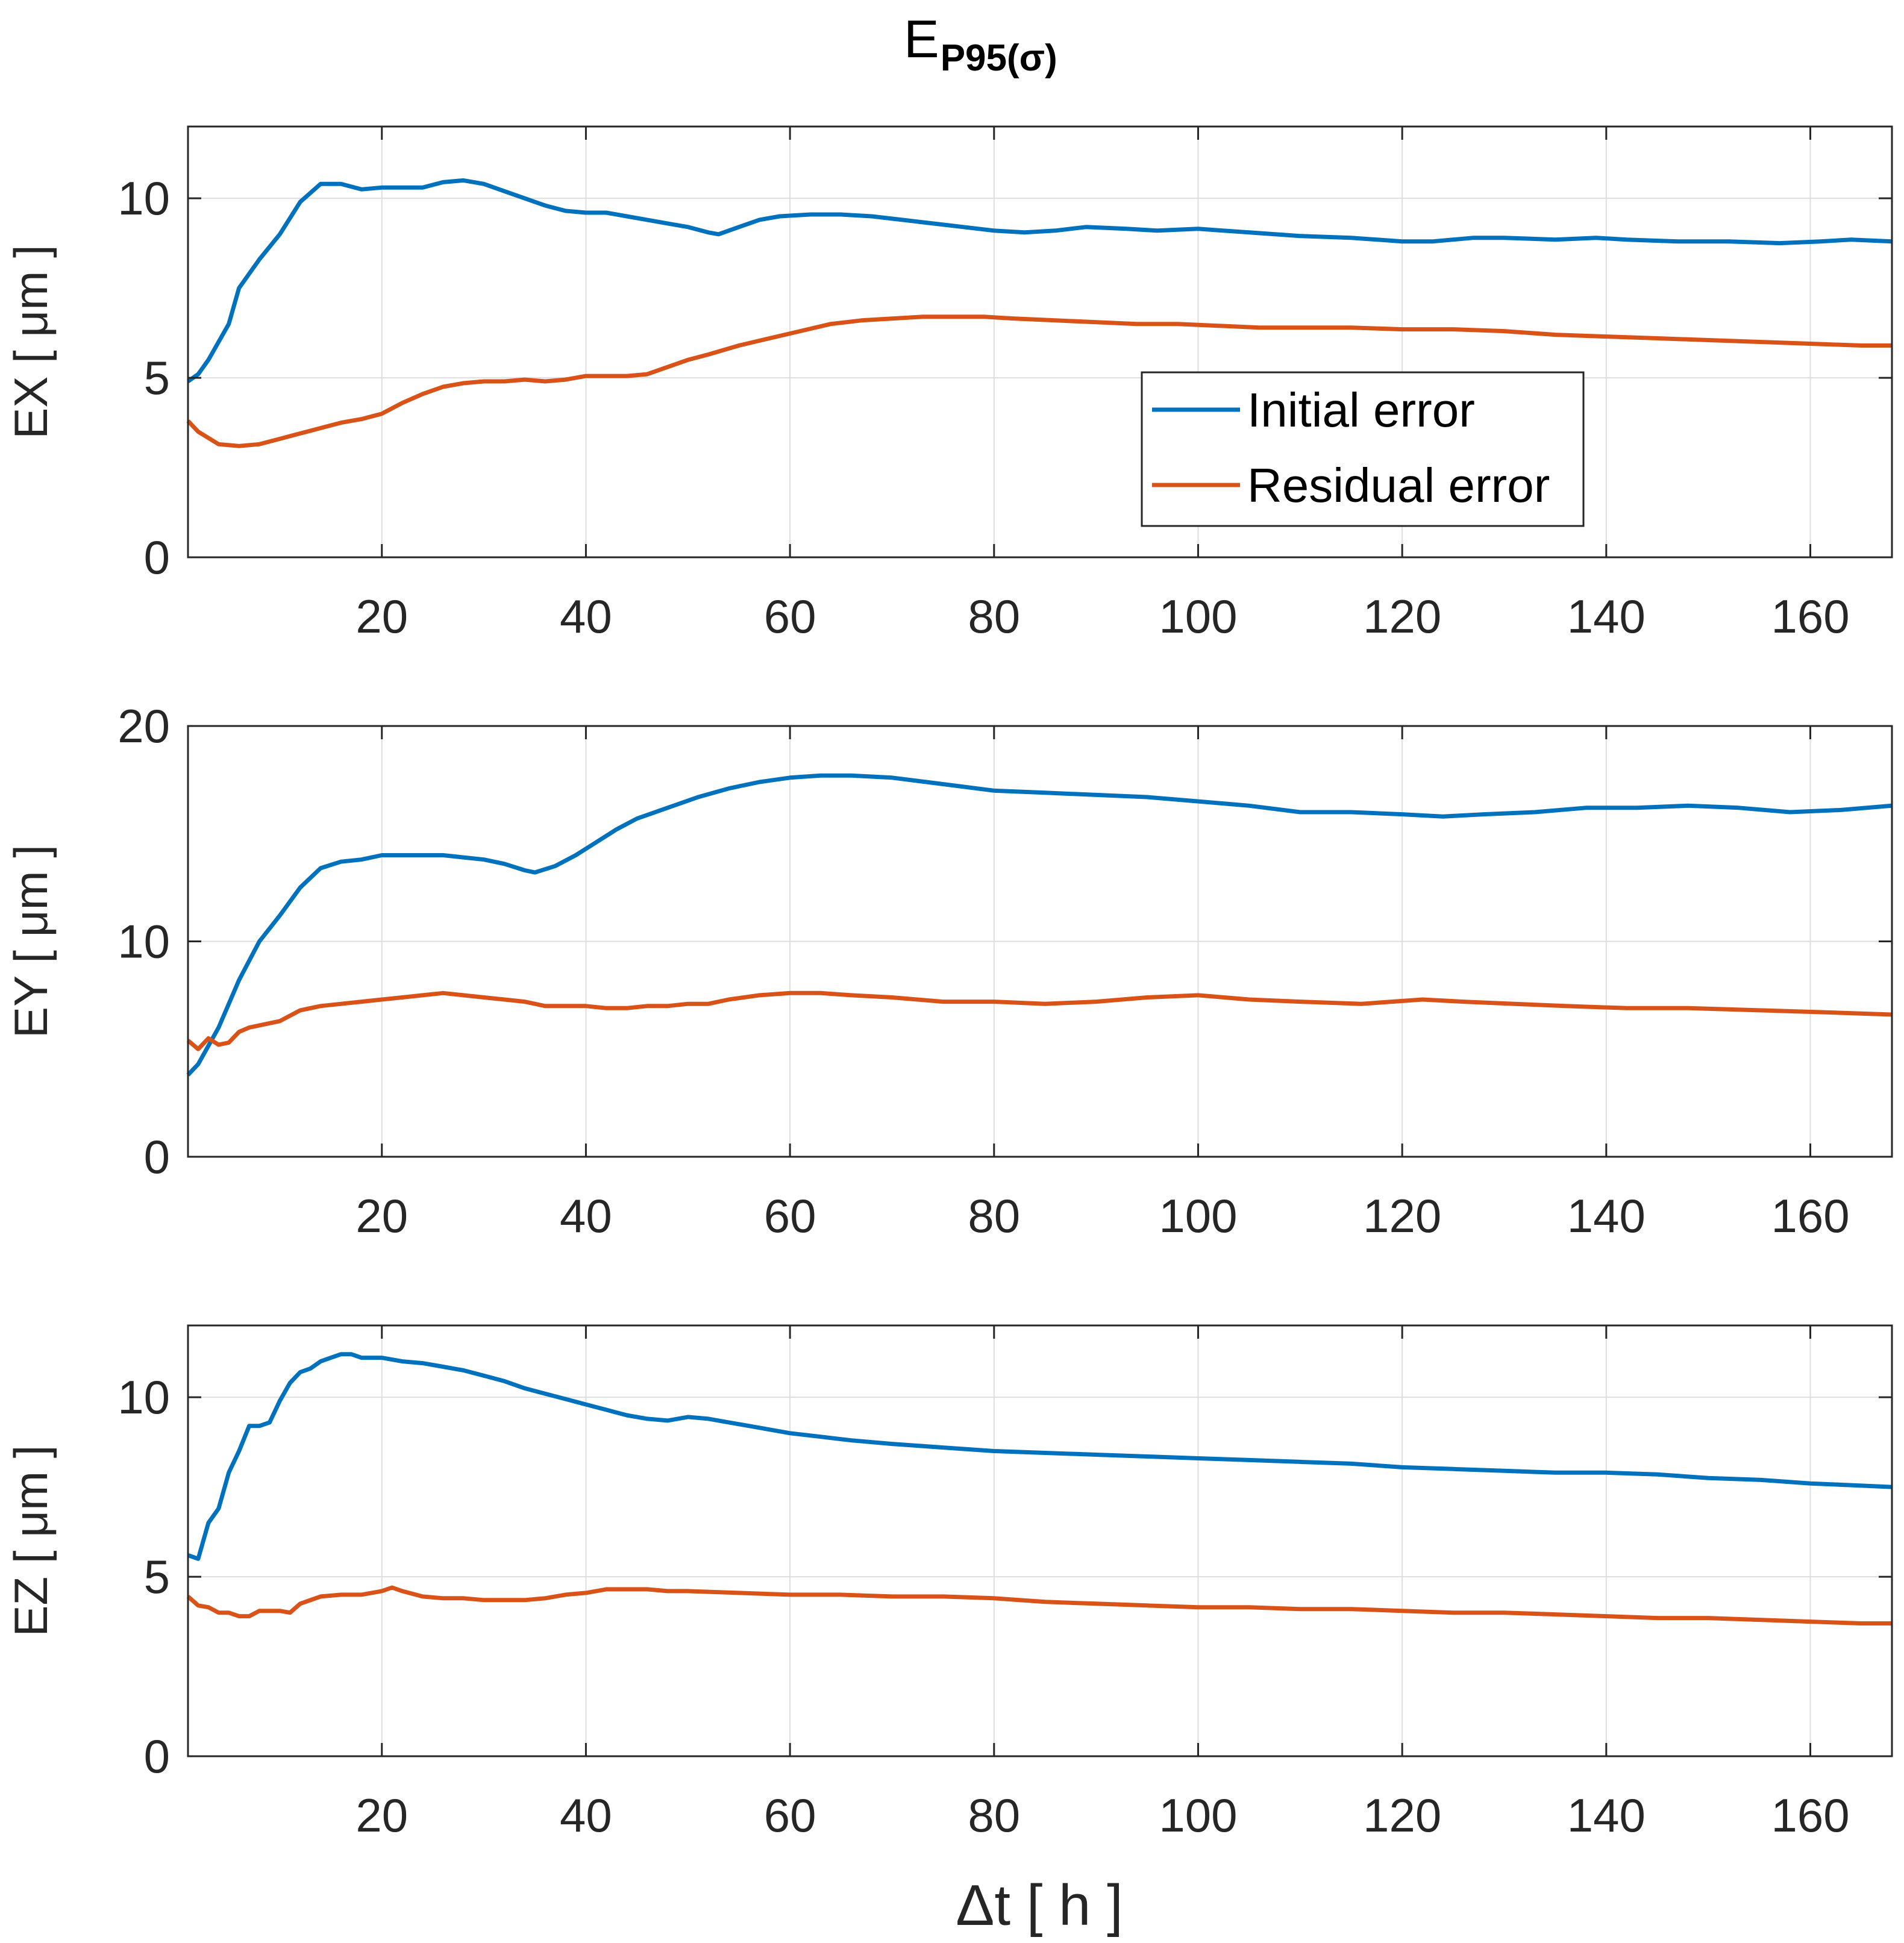  What do you see at coordinates (143, 198) in the screenshot?
I see `ex-ytick-label-2: 10` at bounding box center [143, 198].